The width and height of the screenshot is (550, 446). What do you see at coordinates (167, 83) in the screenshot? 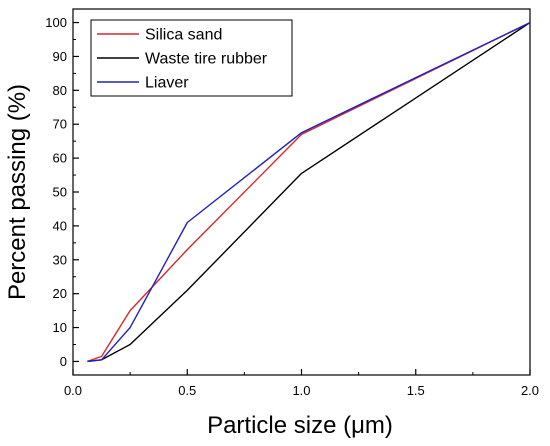
I see `legend-label: Liaver` at bounding box center [167, 83].